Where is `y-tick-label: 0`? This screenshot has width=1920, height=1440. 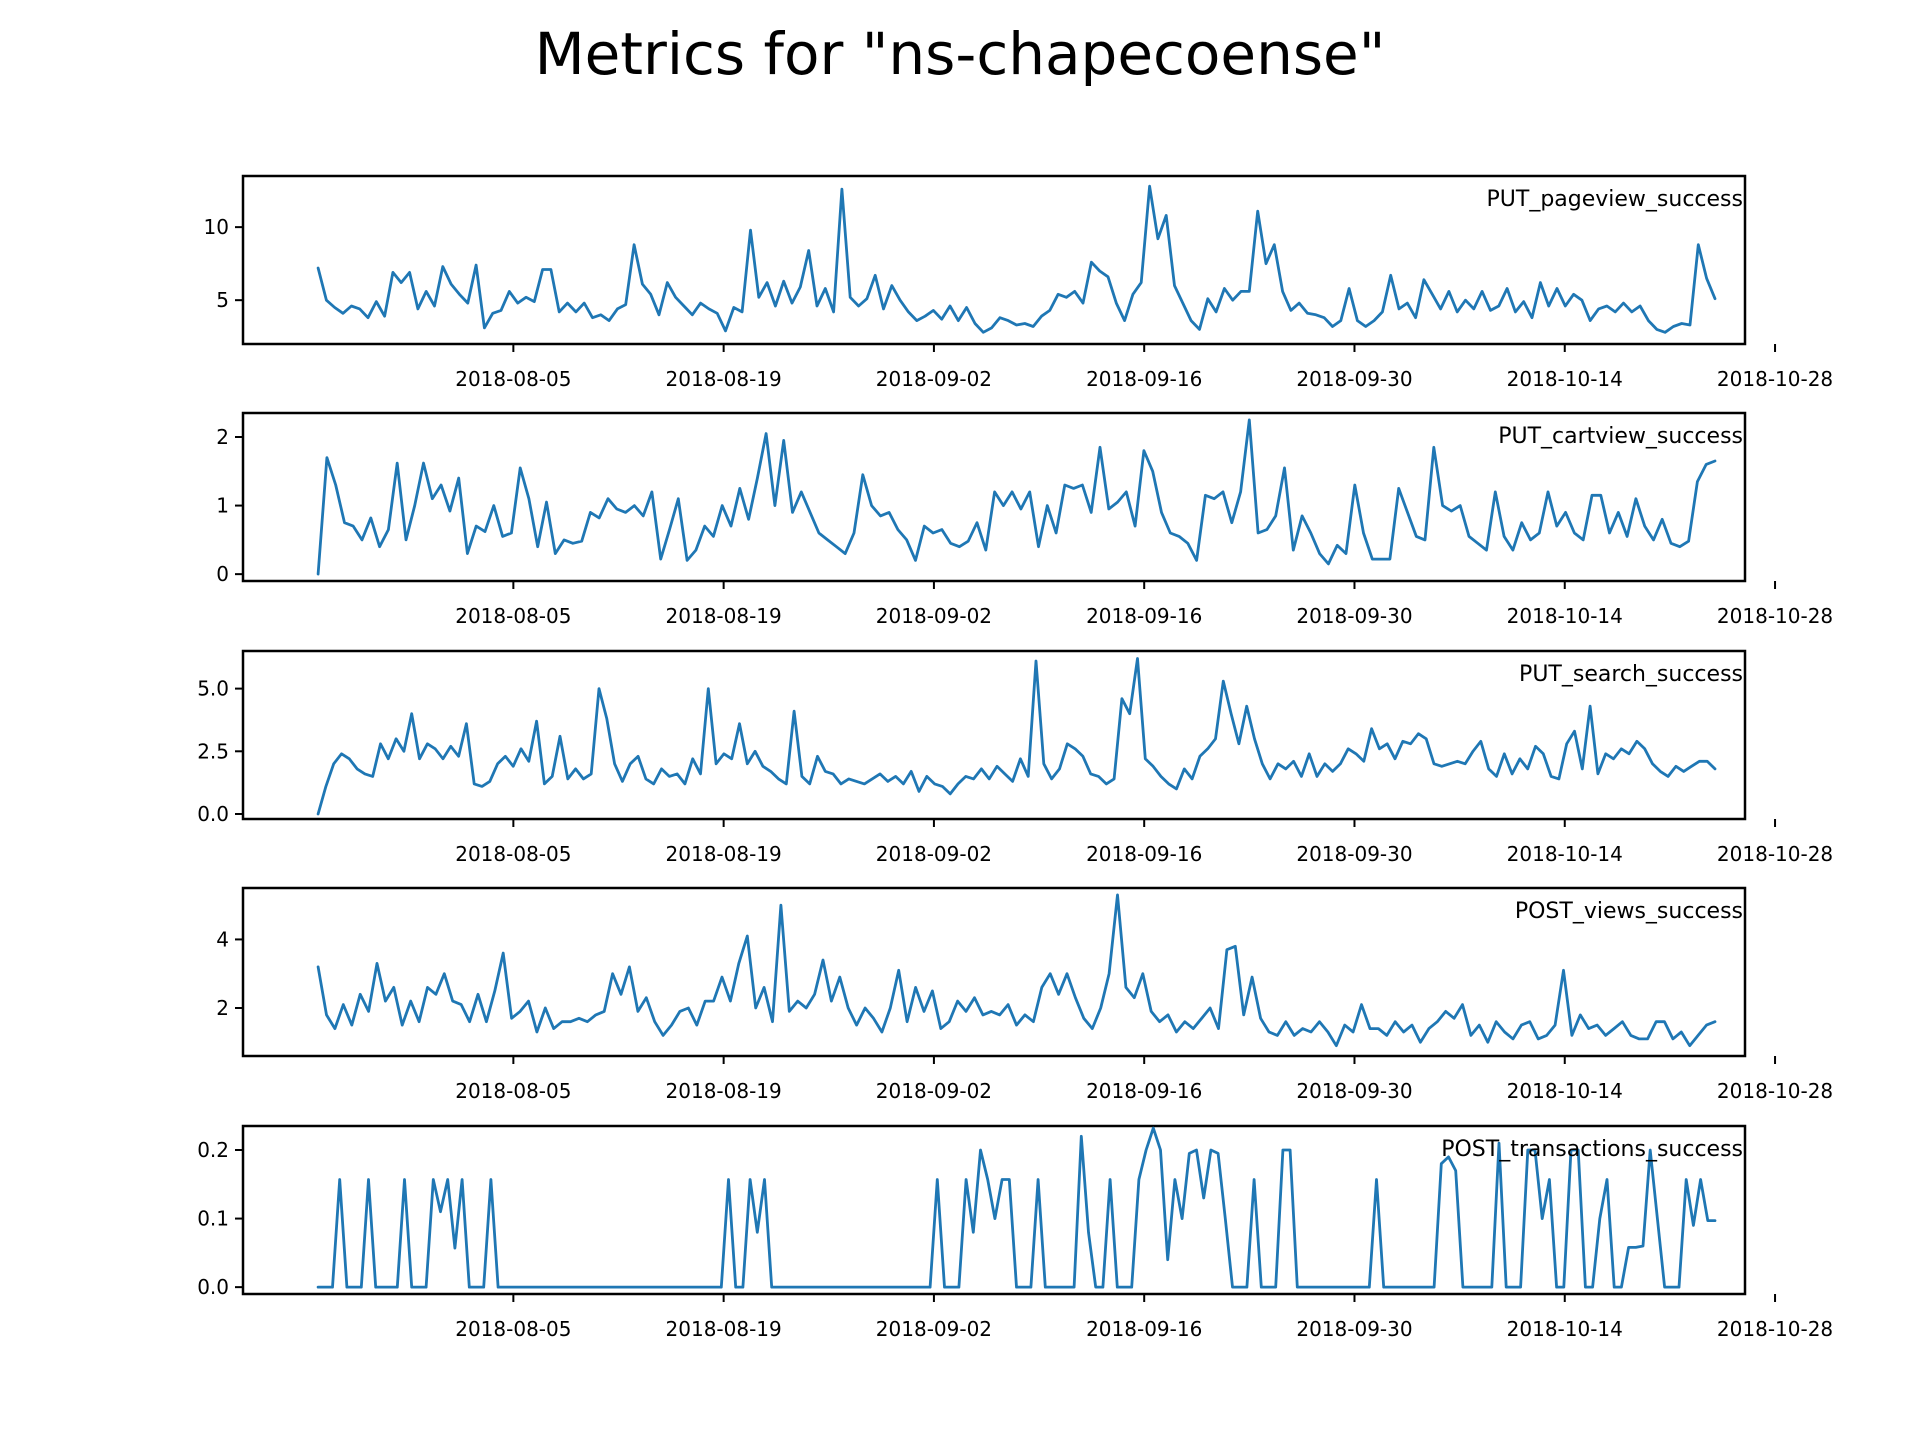 y-tick-label: 0 is located at coordinates (222, 574).